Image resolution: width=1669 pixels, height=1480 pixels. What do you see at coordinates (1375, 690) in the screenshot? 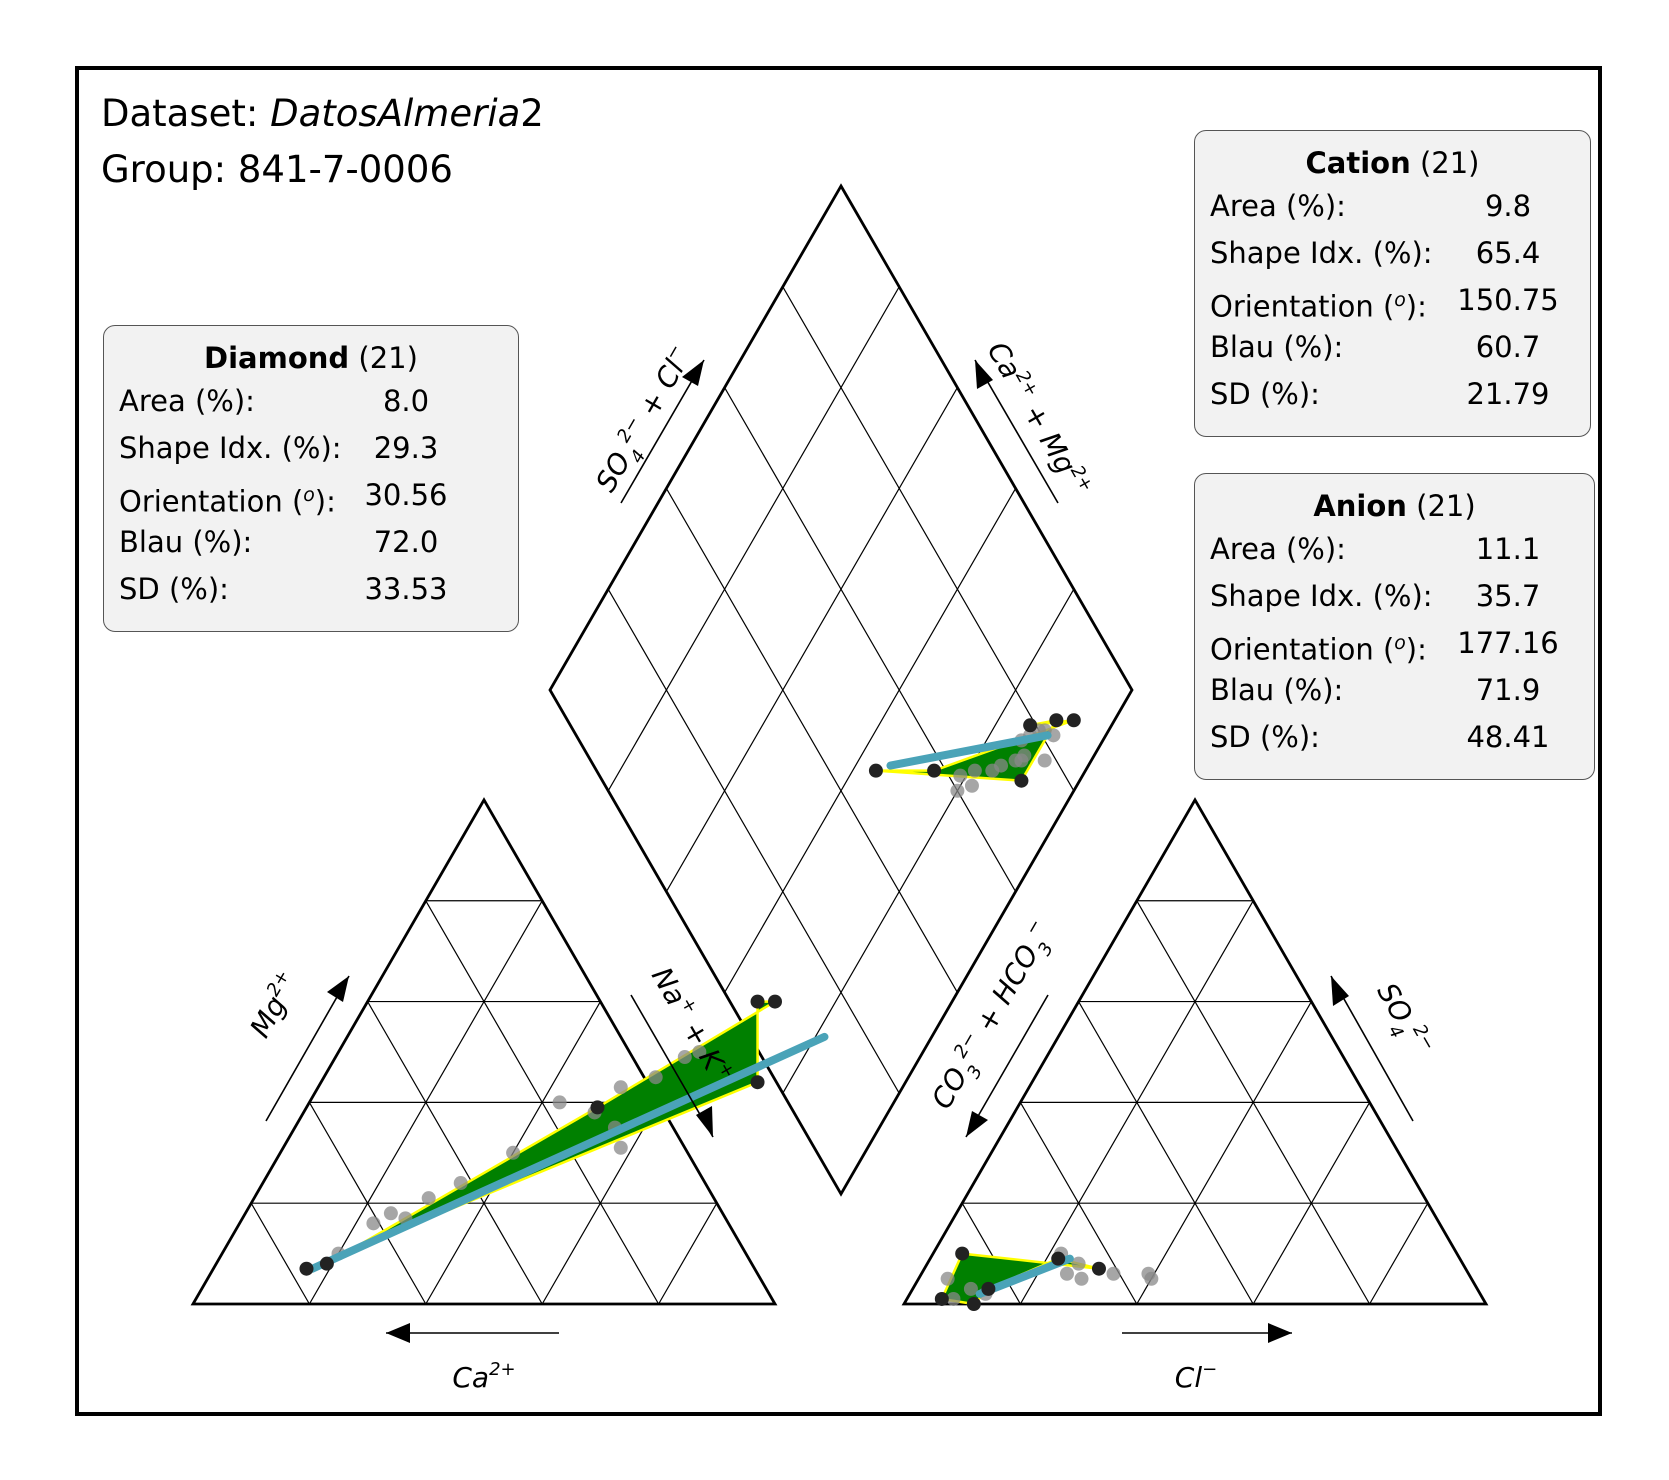
I see `stats-row: Blau (%): 71.9` at bounding box center [1375, 690].